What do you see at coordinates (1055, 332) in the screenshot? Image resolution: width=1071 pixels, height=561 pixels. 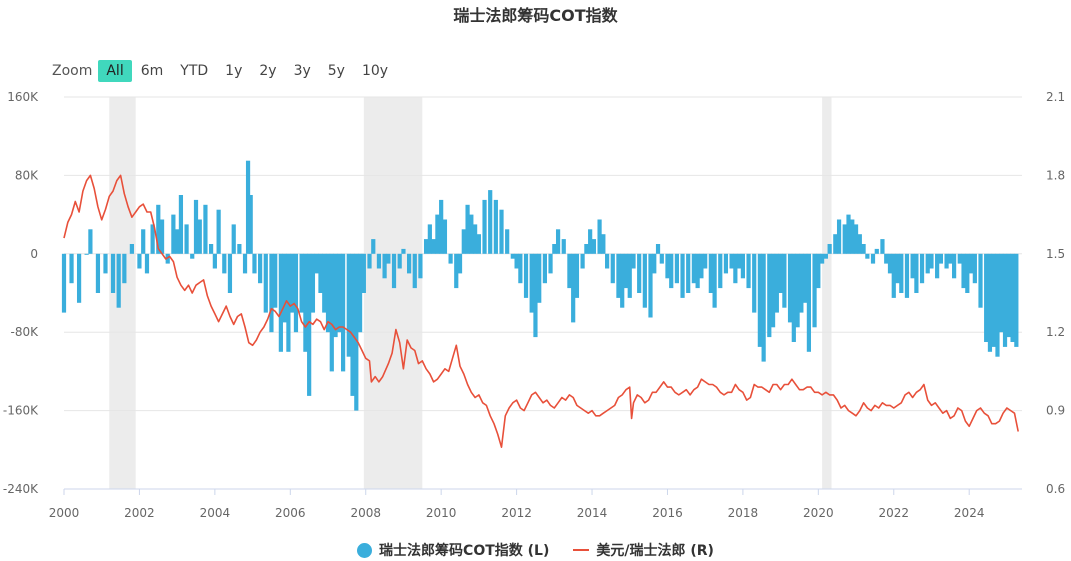 I see `right-y-tick-label: 1.2` at bounding box center [1055, 332].